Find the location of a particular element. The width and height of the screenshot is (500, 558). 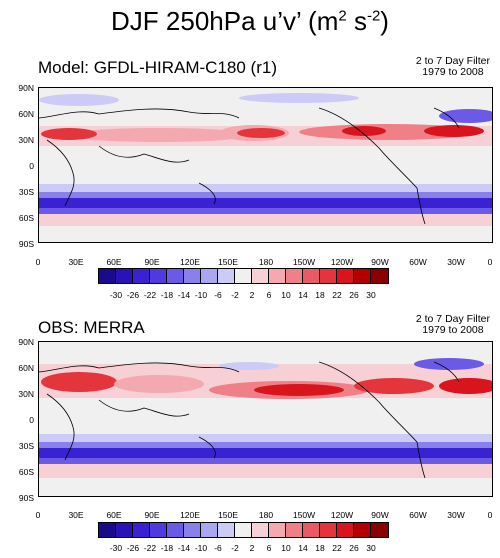

figure-title: DJF 250hPa u’v’ (m2 s-2) is located at coordinates (250, 21).